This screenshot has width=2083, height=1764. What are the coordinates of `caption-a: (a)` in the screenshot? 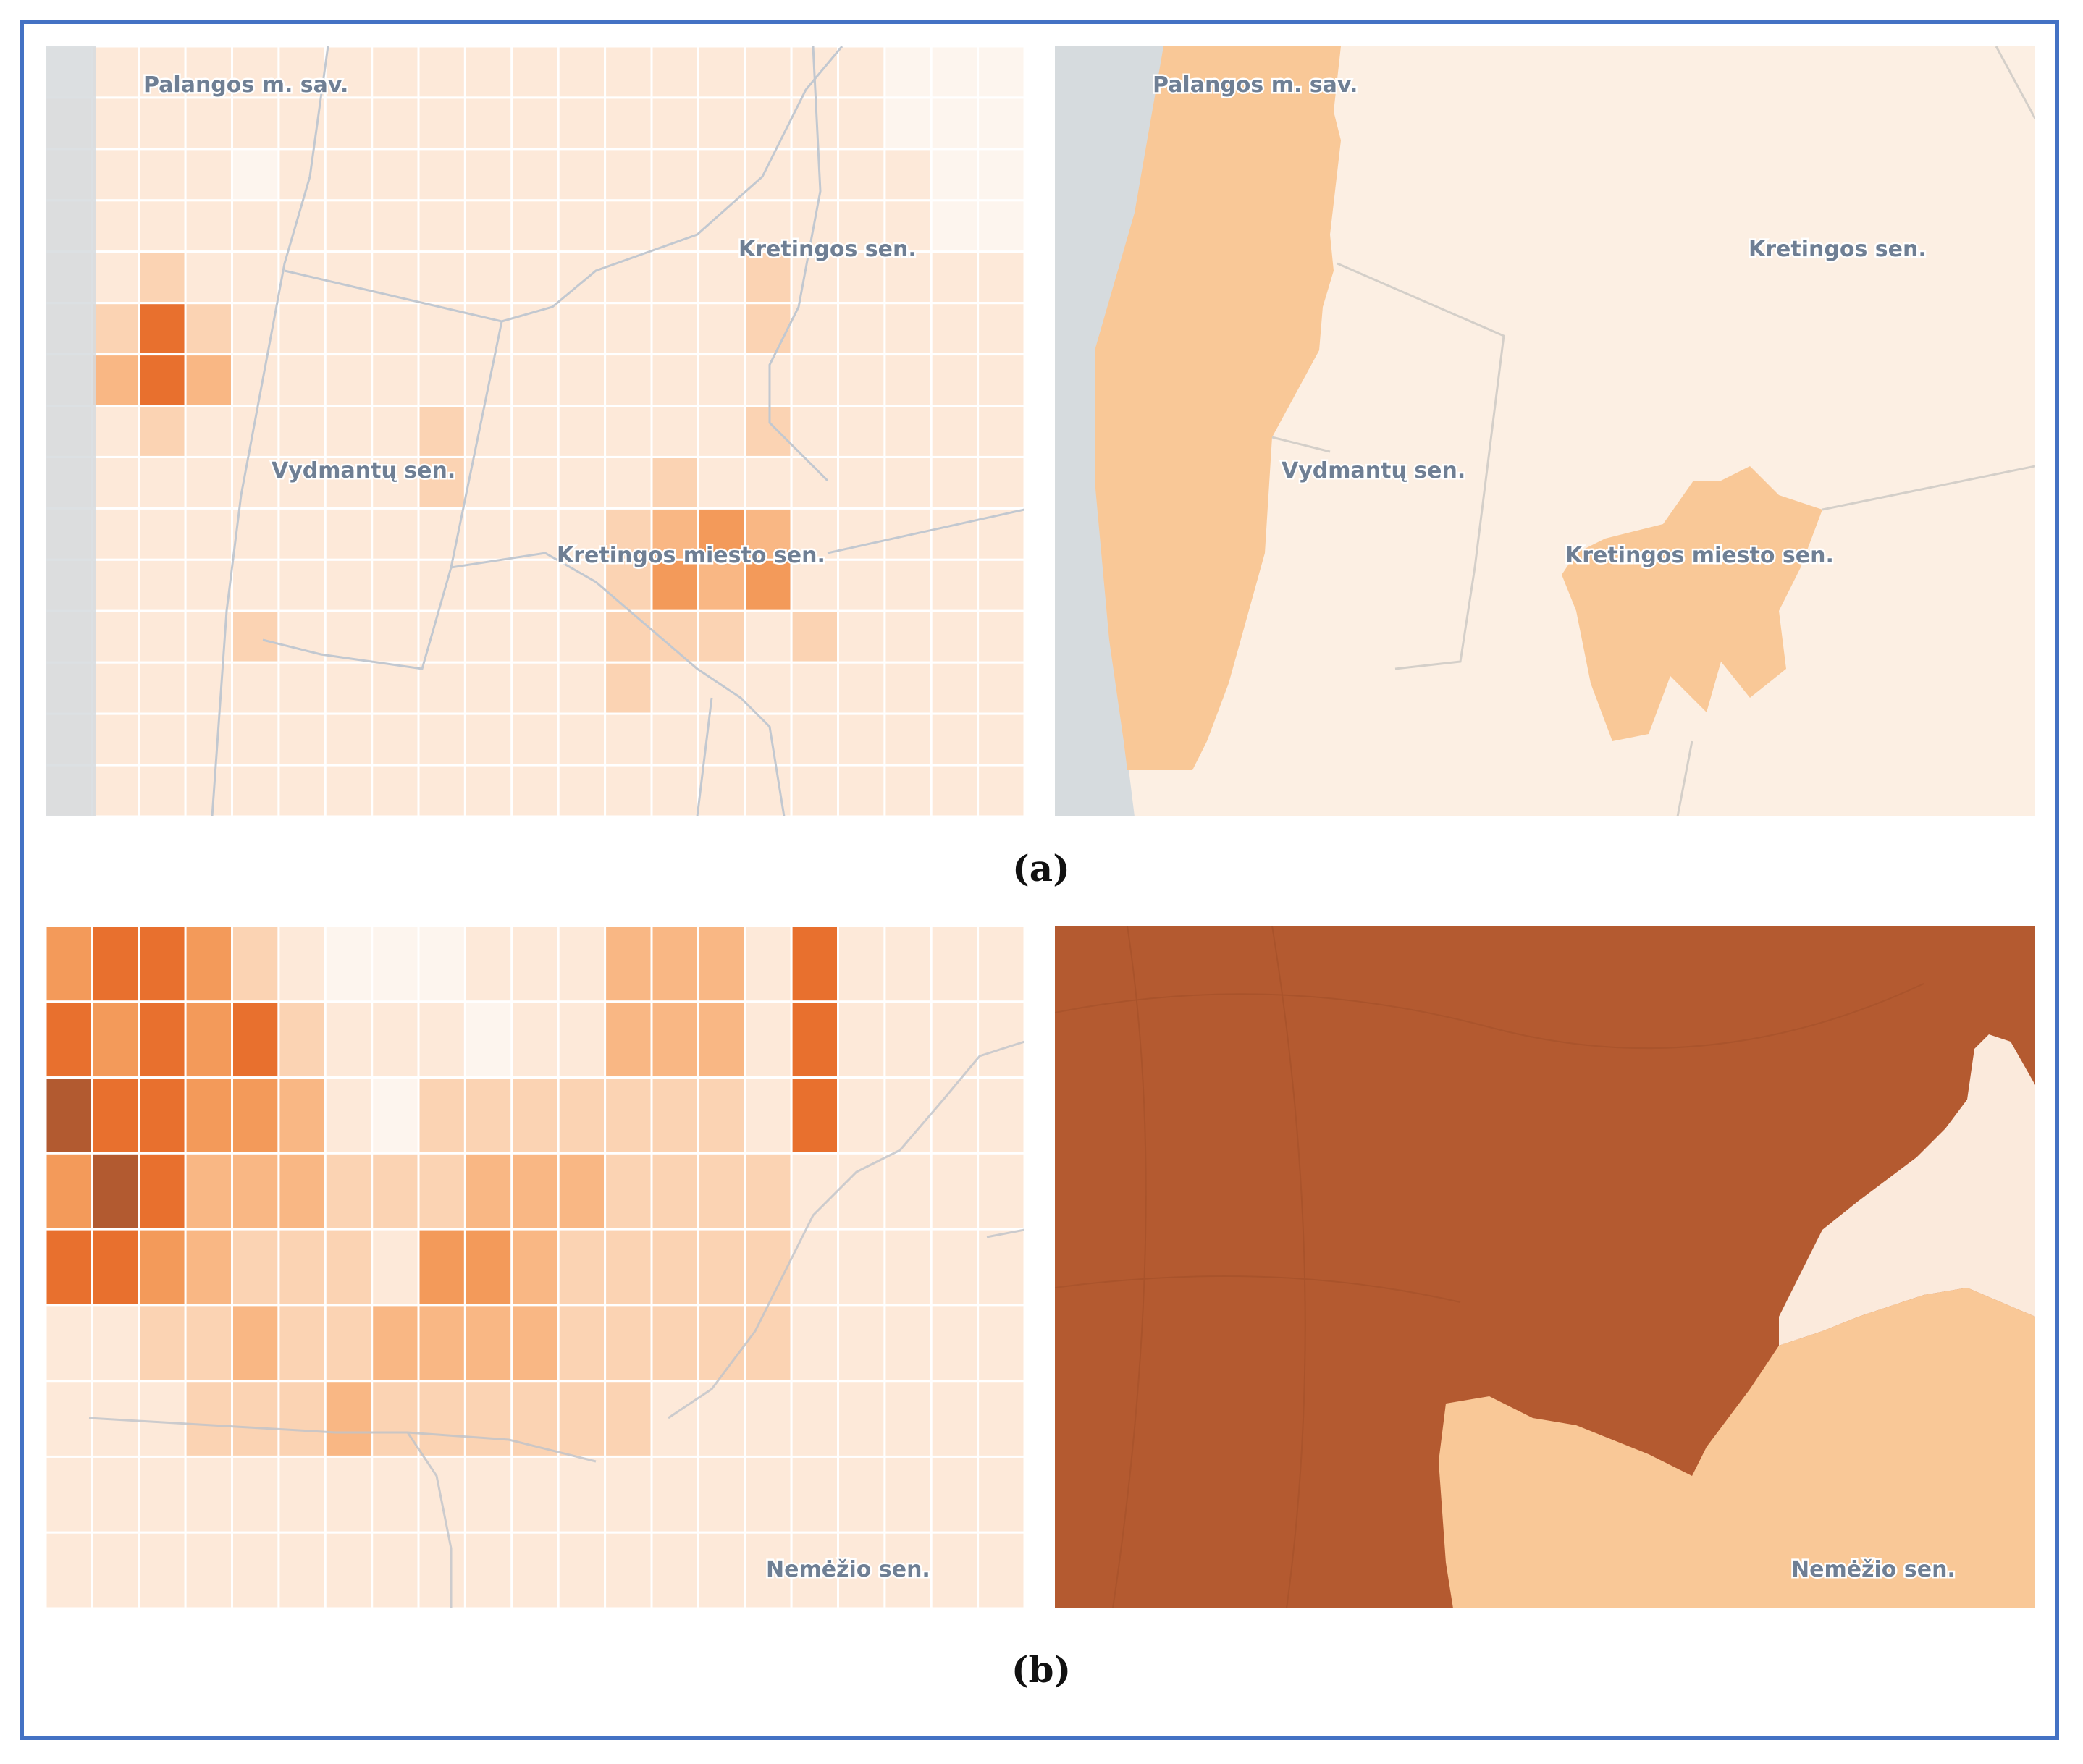 It's located at (1041, 868).